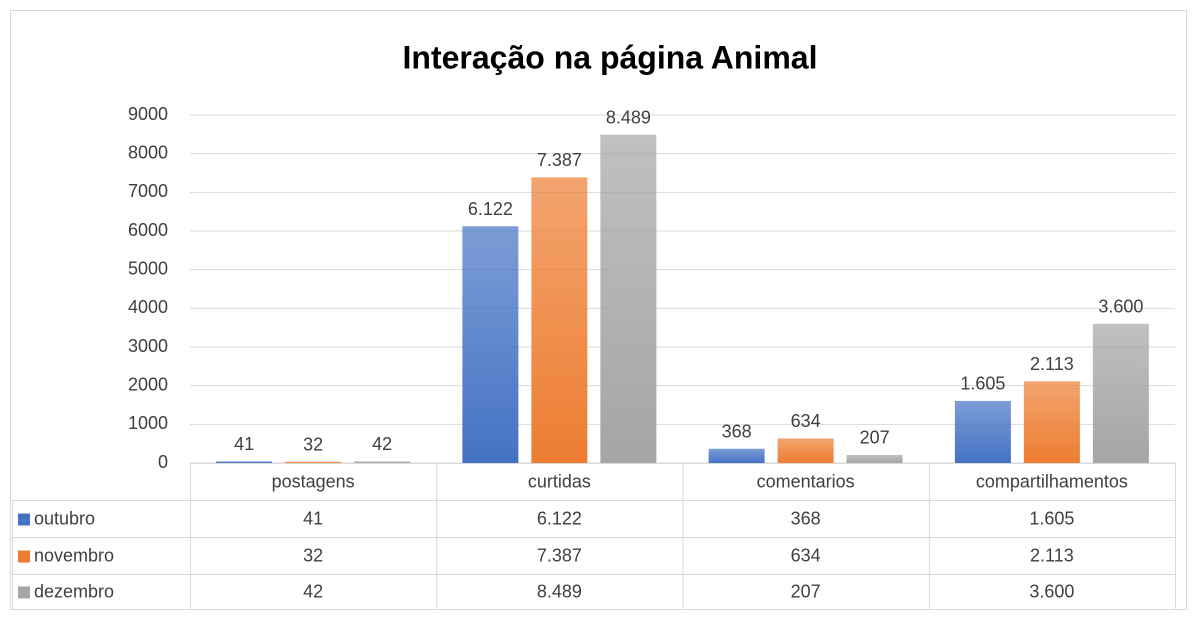 Image resolution: width=1197 pixels, height=620 pixels. What do you see at coordinates (148, 152) in the screenshot?
I see `y-tick-label: 8000` at bounding box center [148, 152].